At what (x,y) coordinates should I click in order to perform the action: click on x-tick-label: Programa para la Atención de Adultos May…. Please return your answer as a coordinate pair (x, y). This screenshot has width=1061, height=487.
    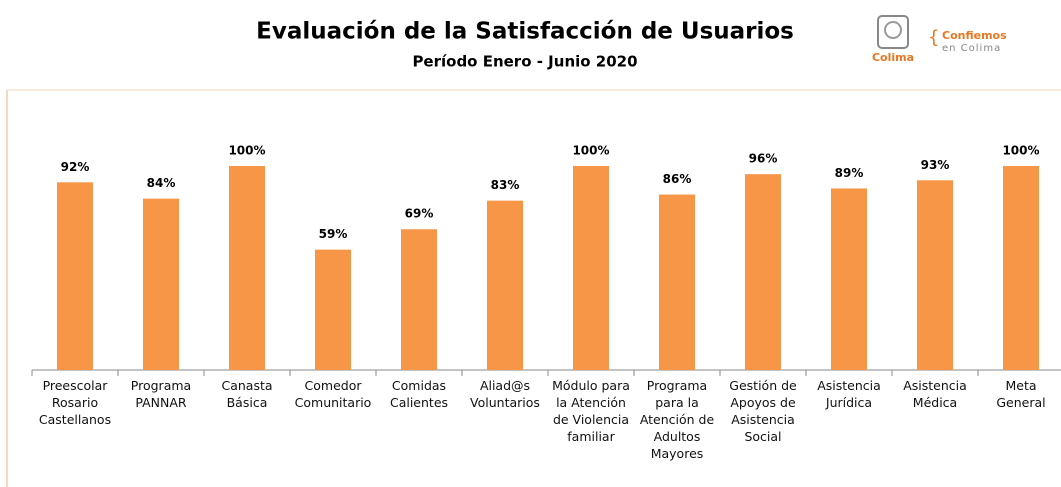
    Looking at the image, I should click on (677, 419).